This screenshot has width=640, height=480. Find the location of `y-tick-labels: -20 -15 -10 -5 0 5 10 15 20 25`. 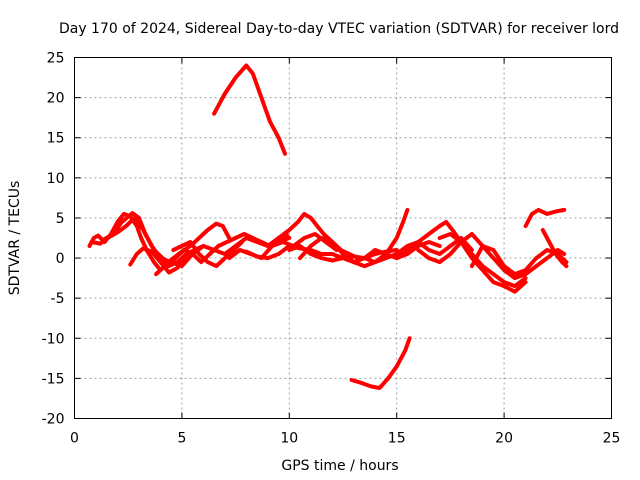

y-tick-labels: -20 -15 -10 -5 0 5 10 15 20 25 is located at coordinates (53, 239).